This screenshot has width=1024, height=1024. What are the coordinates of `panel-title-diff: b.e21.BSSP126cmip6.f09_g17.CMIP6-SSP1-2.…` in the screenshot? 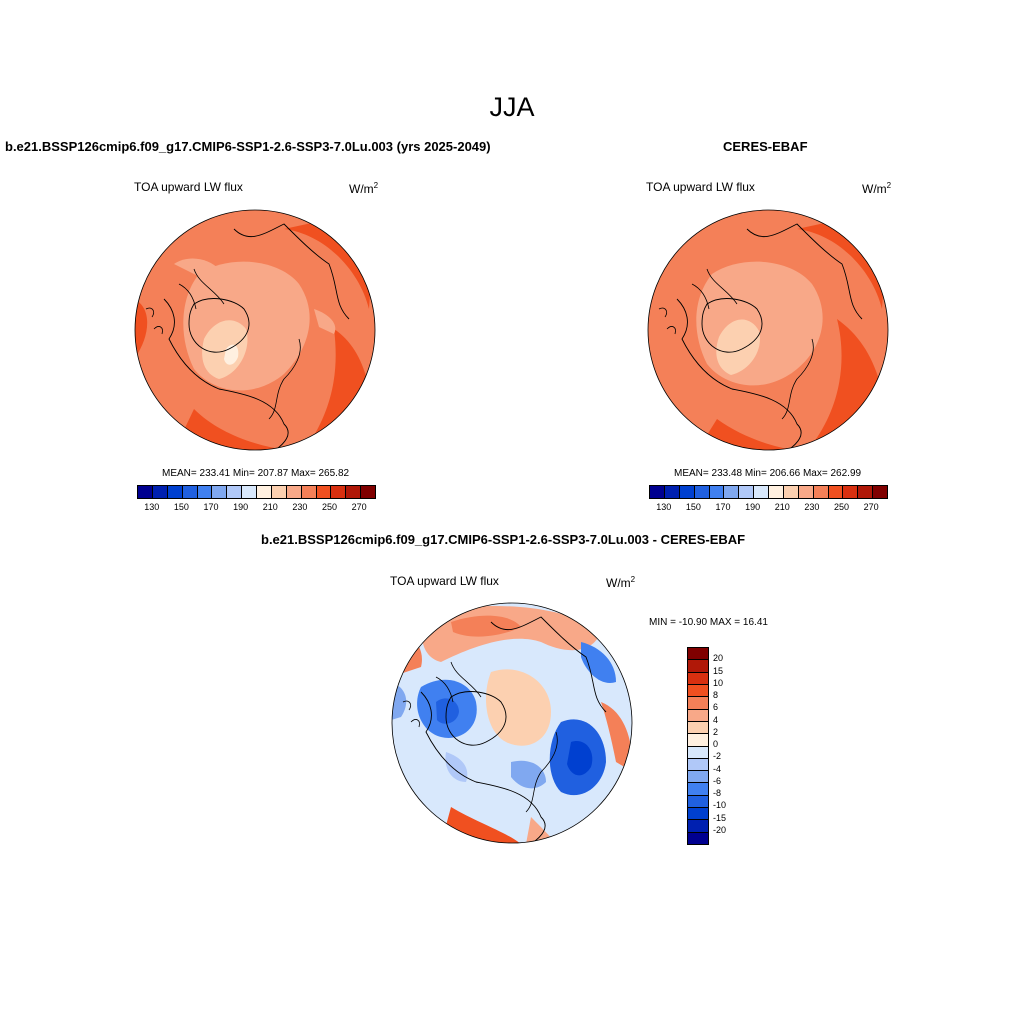 It's located at (503, 539).